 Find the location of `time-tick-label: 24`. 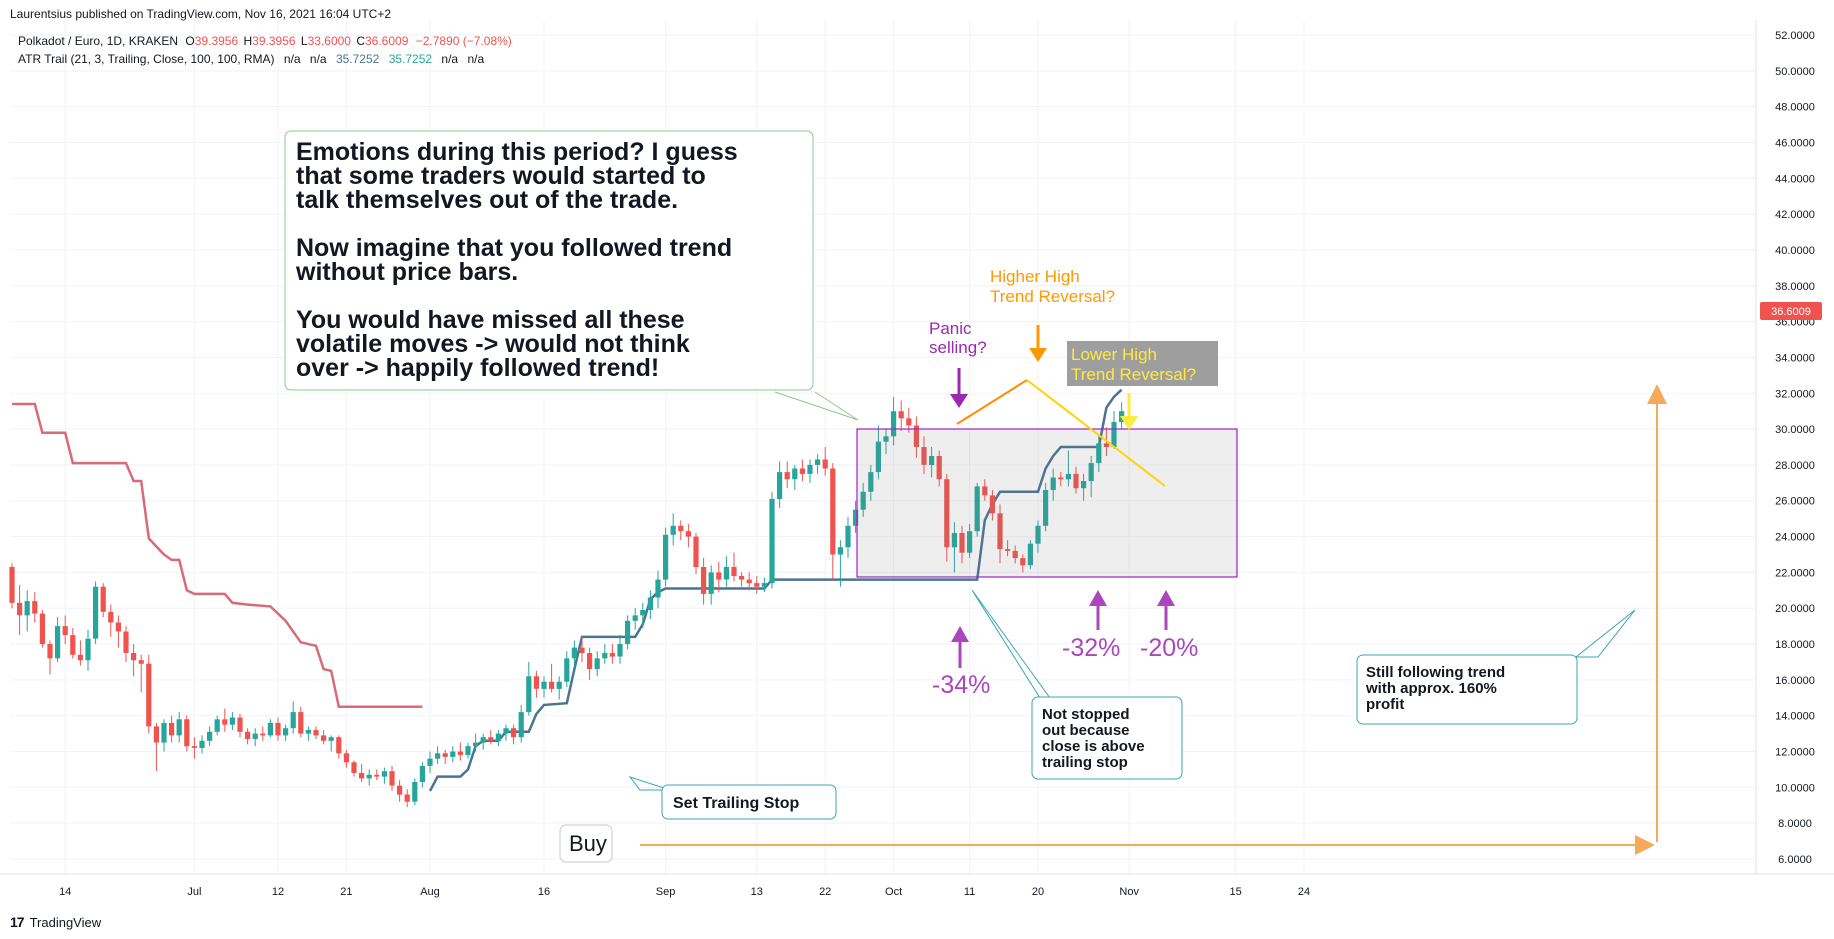

time-tick-label: 24 is located at coordinates (1304, 892).